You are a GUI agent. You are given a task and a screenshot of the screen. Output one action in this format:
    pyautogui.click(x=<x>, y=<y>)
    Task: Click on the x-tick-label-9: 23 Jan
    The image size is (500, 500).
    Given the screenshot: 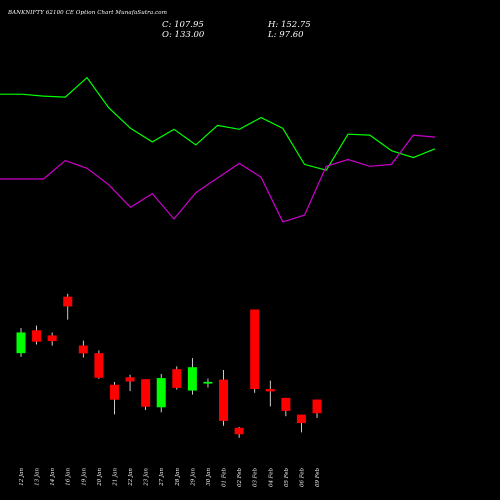 What is the action you would take?
    pyautogui.click(x=147, y=477)
    